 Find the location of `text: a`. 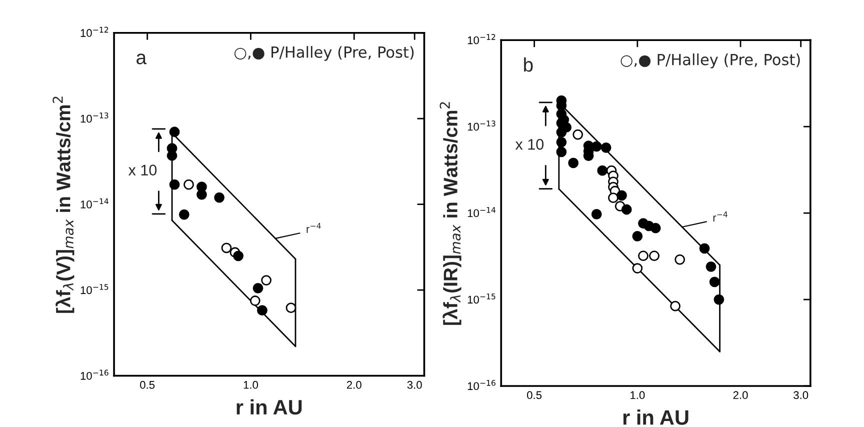

text: a is located at coordinates (141, 59).